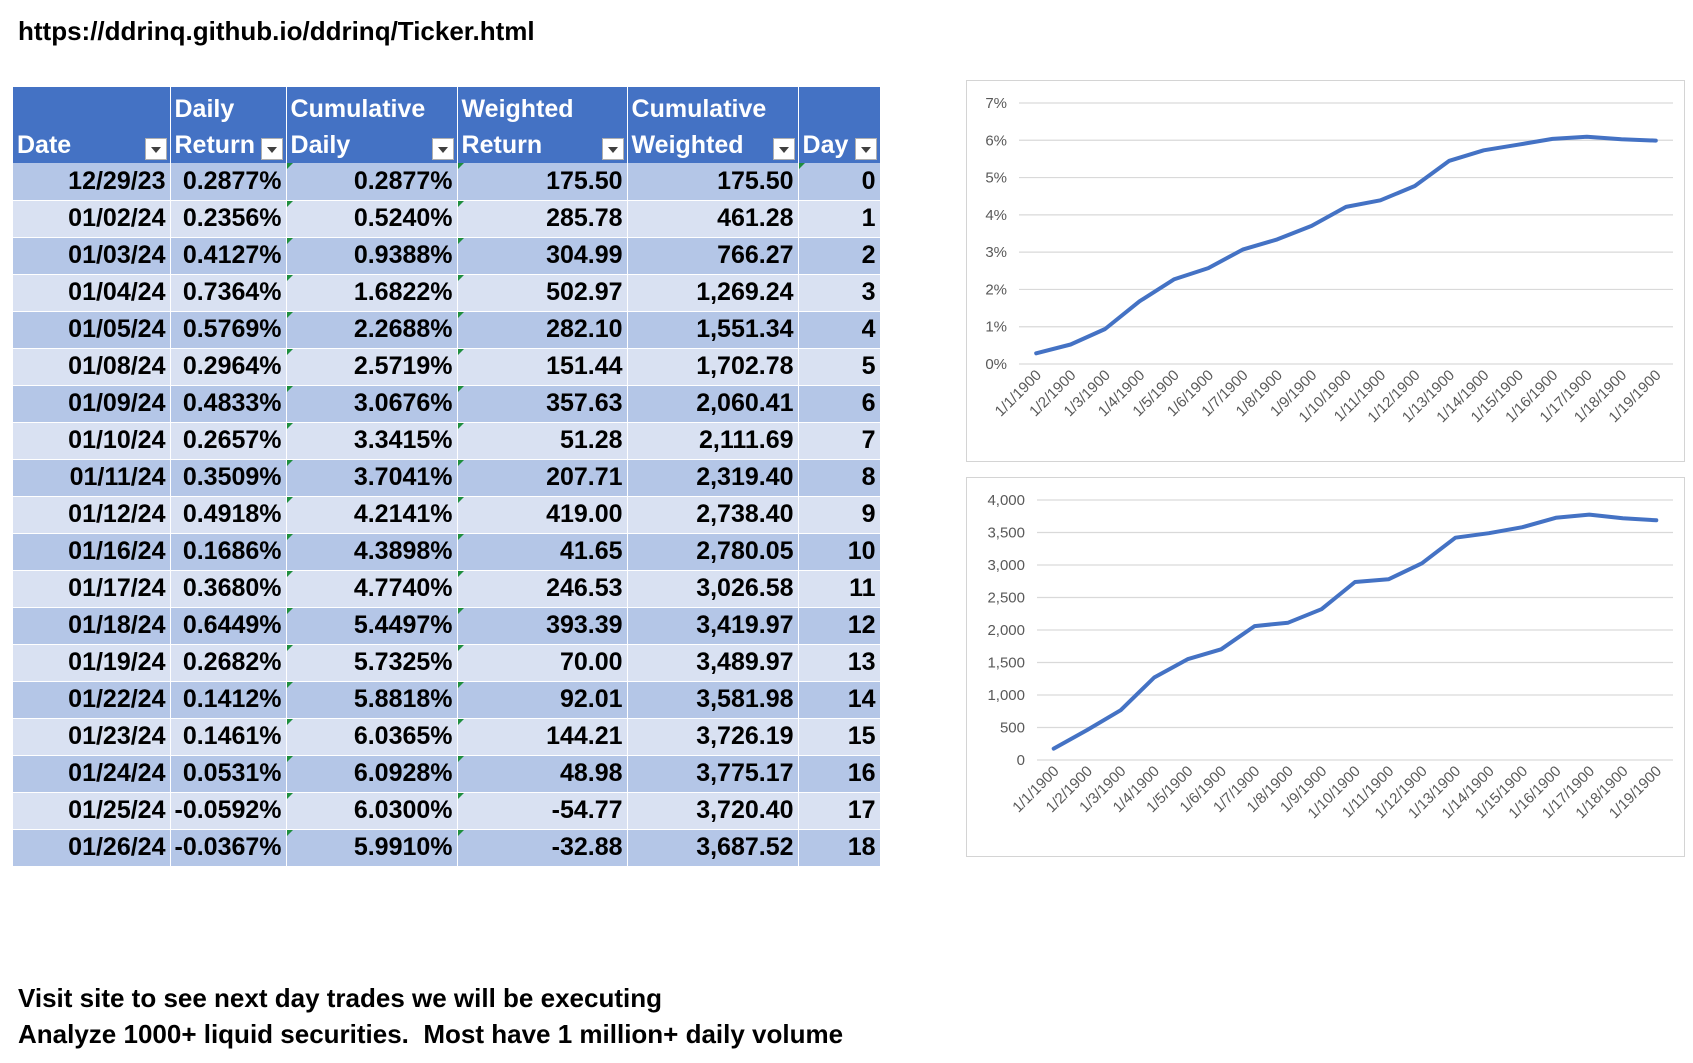 The width and height of the screenshot is (1693, 1063). What do you see at coordinates (839, 182) in the screenshot?
I see `day-cell: 0` at bounding box center [839, 182].